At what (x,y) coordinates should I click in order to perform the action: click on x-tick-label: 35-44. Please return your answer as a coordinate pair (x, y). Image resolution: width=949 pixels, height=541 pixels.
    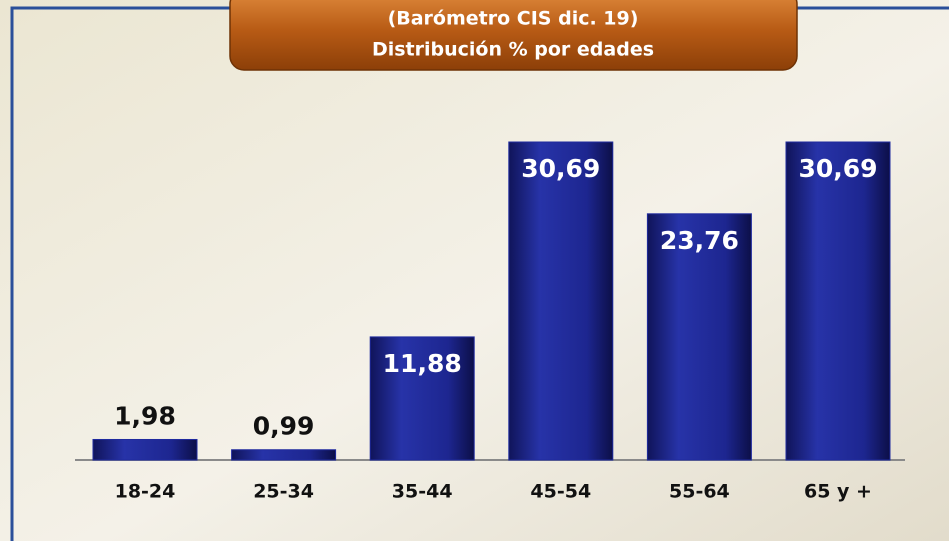
    Looking at the image, I should click on (422, 492).